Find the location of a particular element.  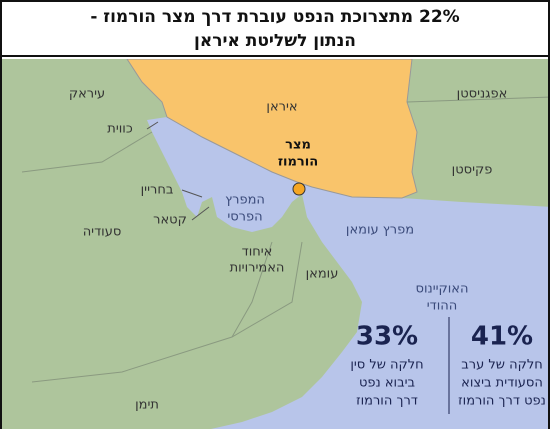

label: בחריין is located at coordinates (157, 190).